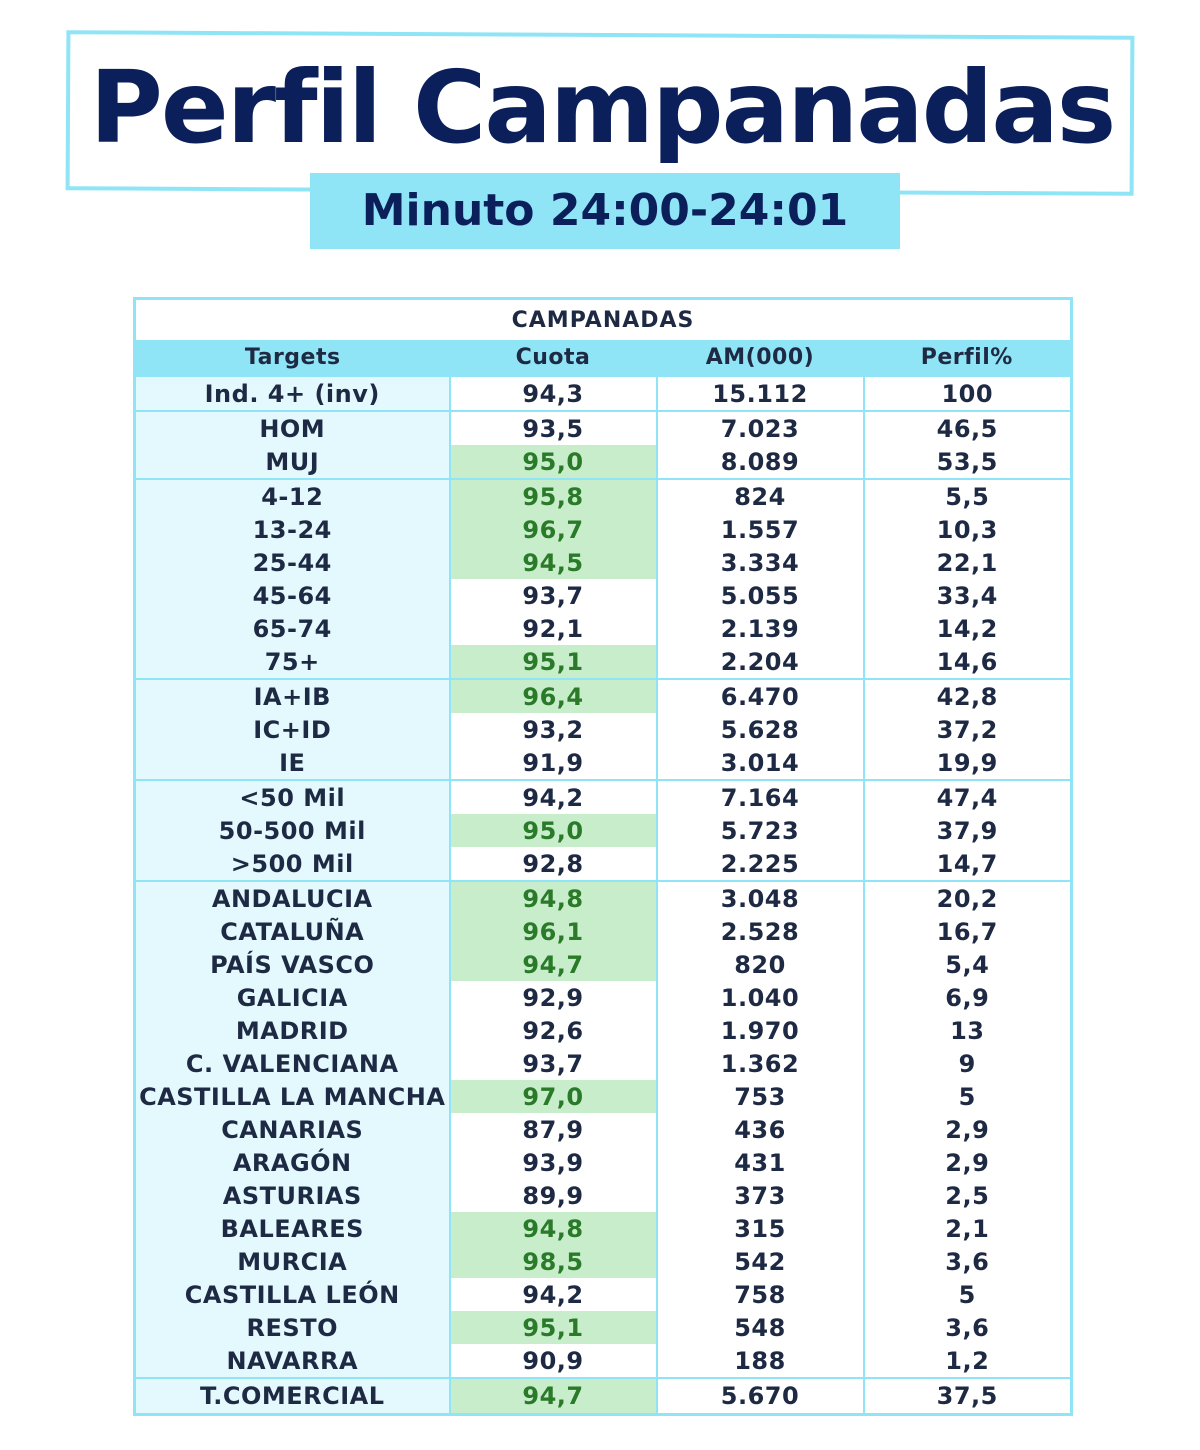 The width and height of the screenshot is (1200, 1450). I want to click on cell-cuota: 94,8, so click(552, 897).